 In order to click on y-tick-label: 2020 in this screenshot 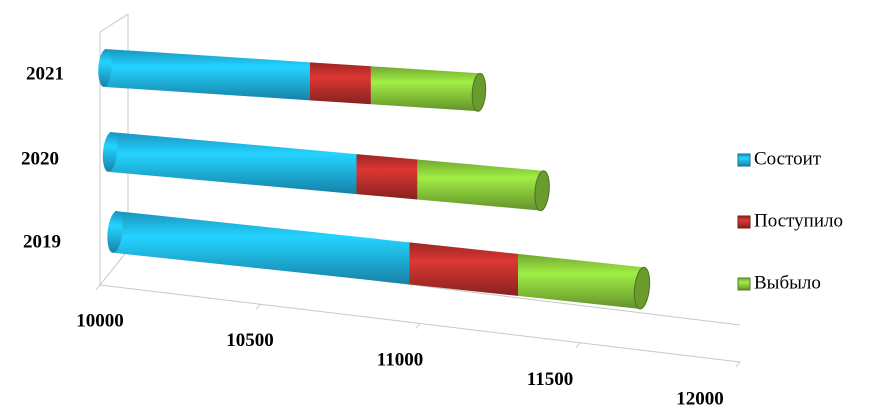, I will do `click(40, 158)`.